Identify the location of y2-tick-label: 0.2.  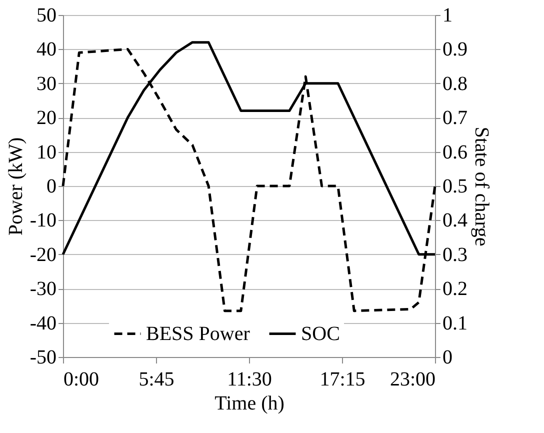
(455, 289).